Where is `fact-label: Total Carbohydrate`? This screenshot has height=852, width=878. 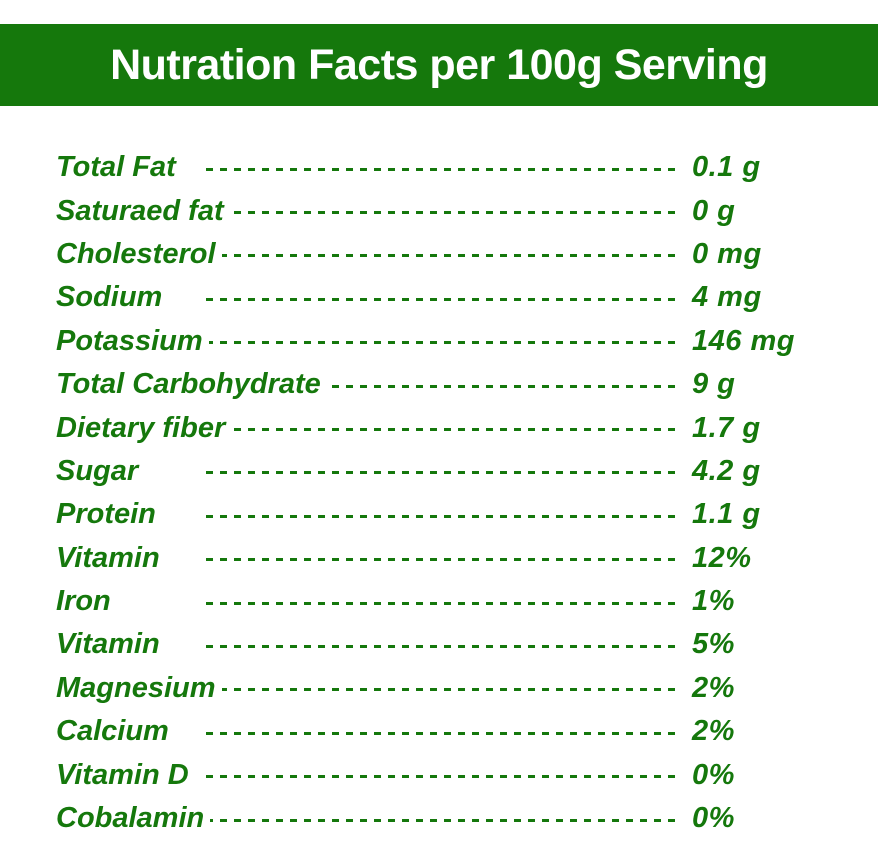
fact-label: Total Carbohydrate is located at coordinates (191, 385).